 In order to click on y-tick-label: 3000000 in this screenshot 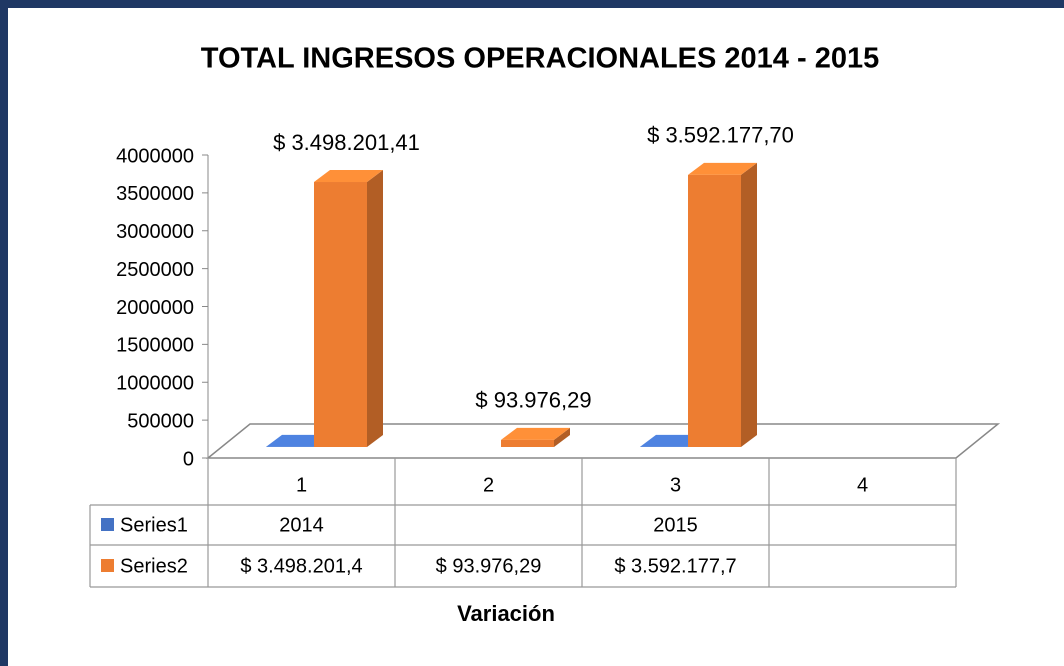, I will do `click(155, 232)`.